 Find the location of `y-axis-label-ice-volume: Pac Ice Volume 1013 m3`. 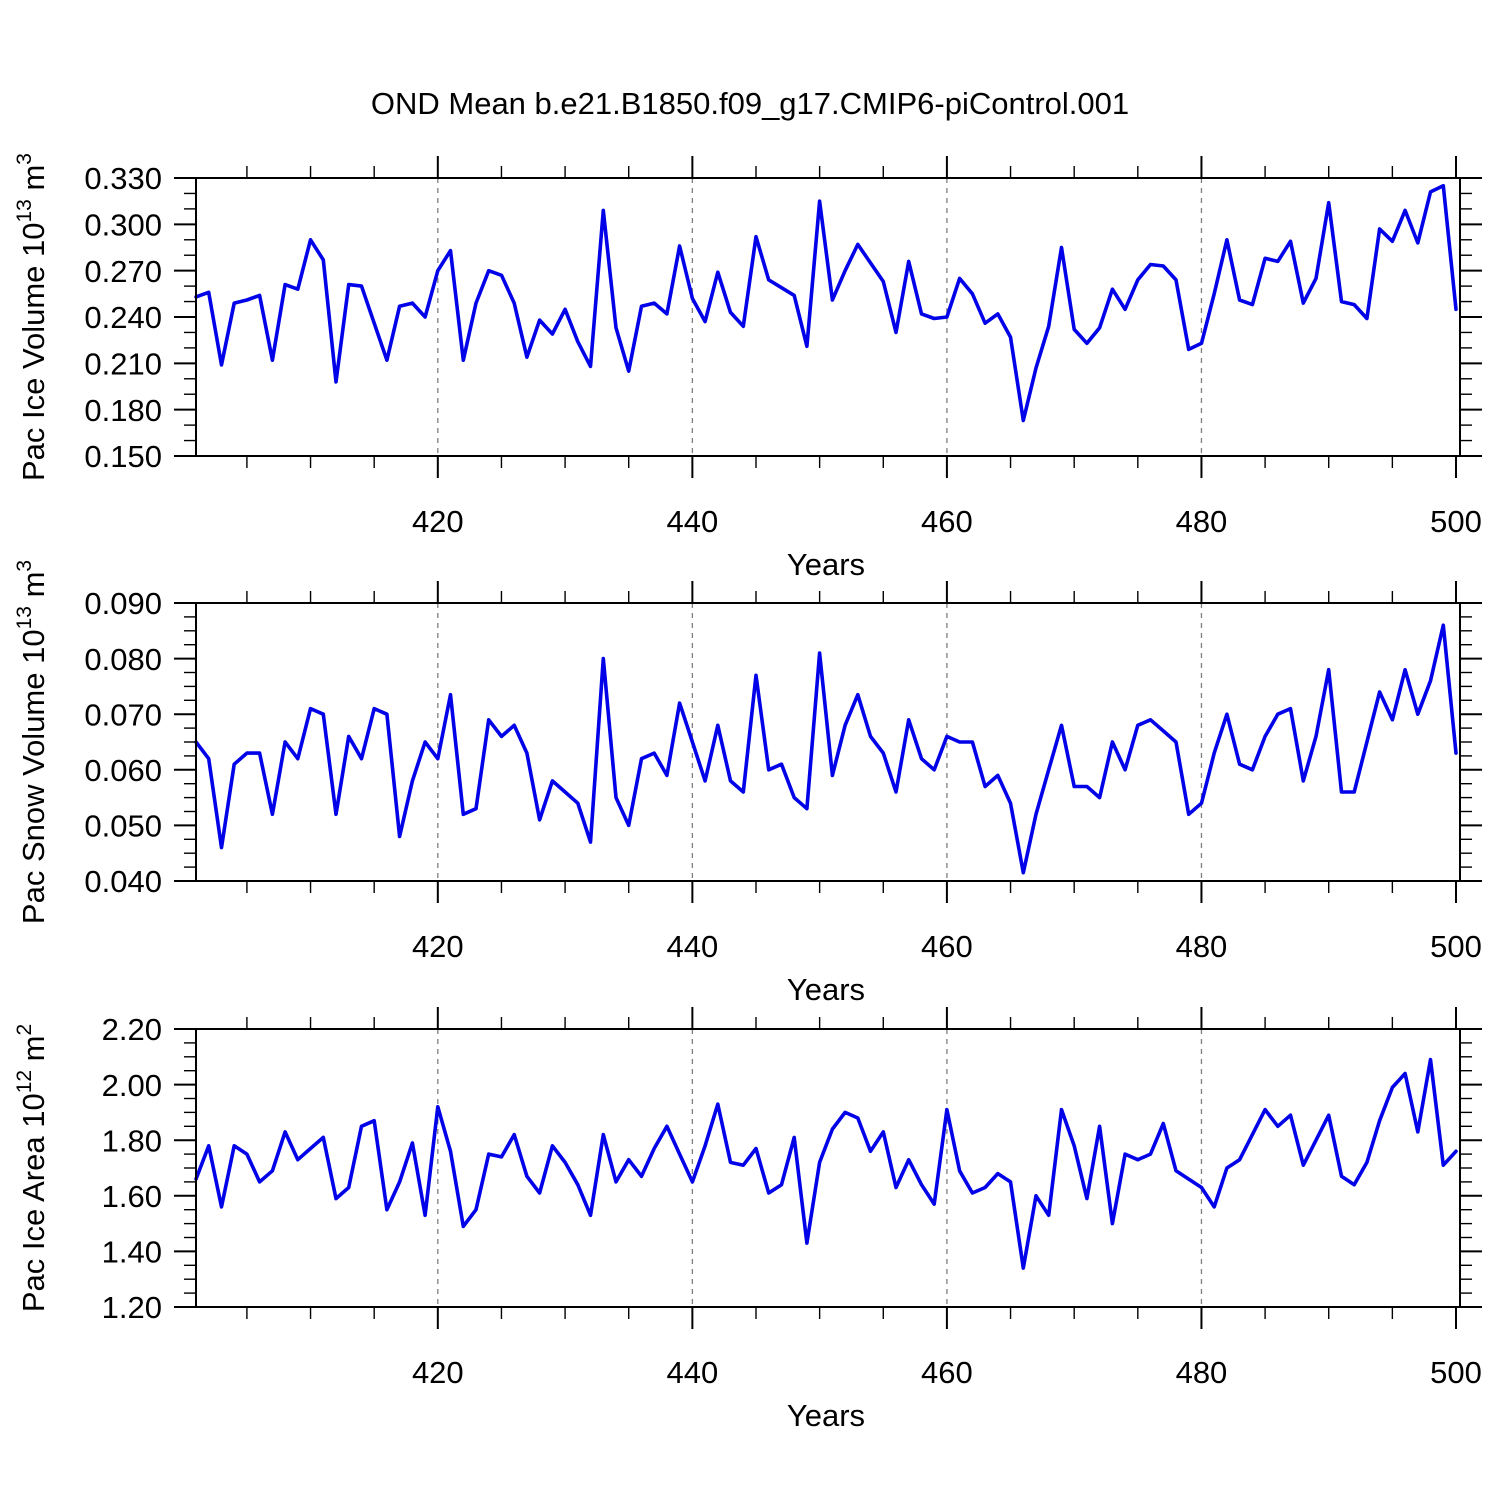

y-axis-label-ice-volume: Pac Ice Volume 1013 m3 is located at coordinates (32, 317).